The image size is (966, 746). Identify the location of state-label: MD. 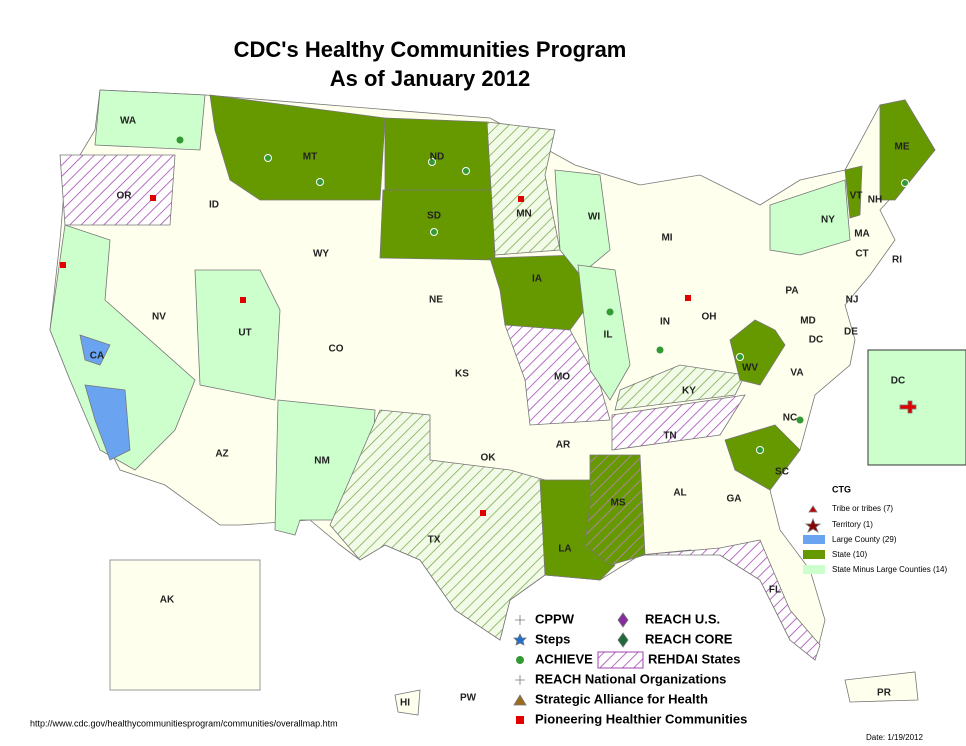
(808, 321).